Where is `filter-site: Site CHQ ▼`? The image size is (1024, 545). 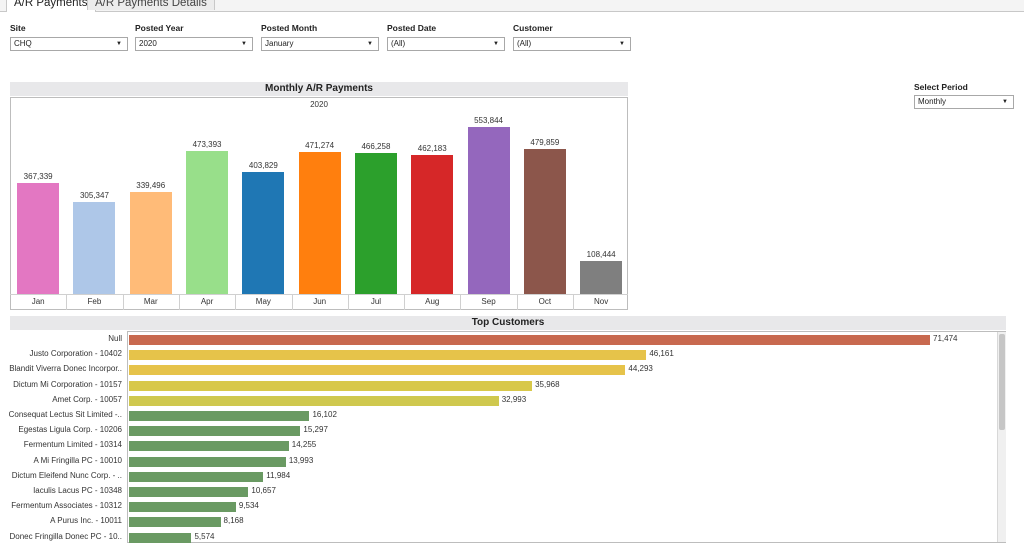 filter-site: Site CHQ ▼ is located at coordinates (69, 36).